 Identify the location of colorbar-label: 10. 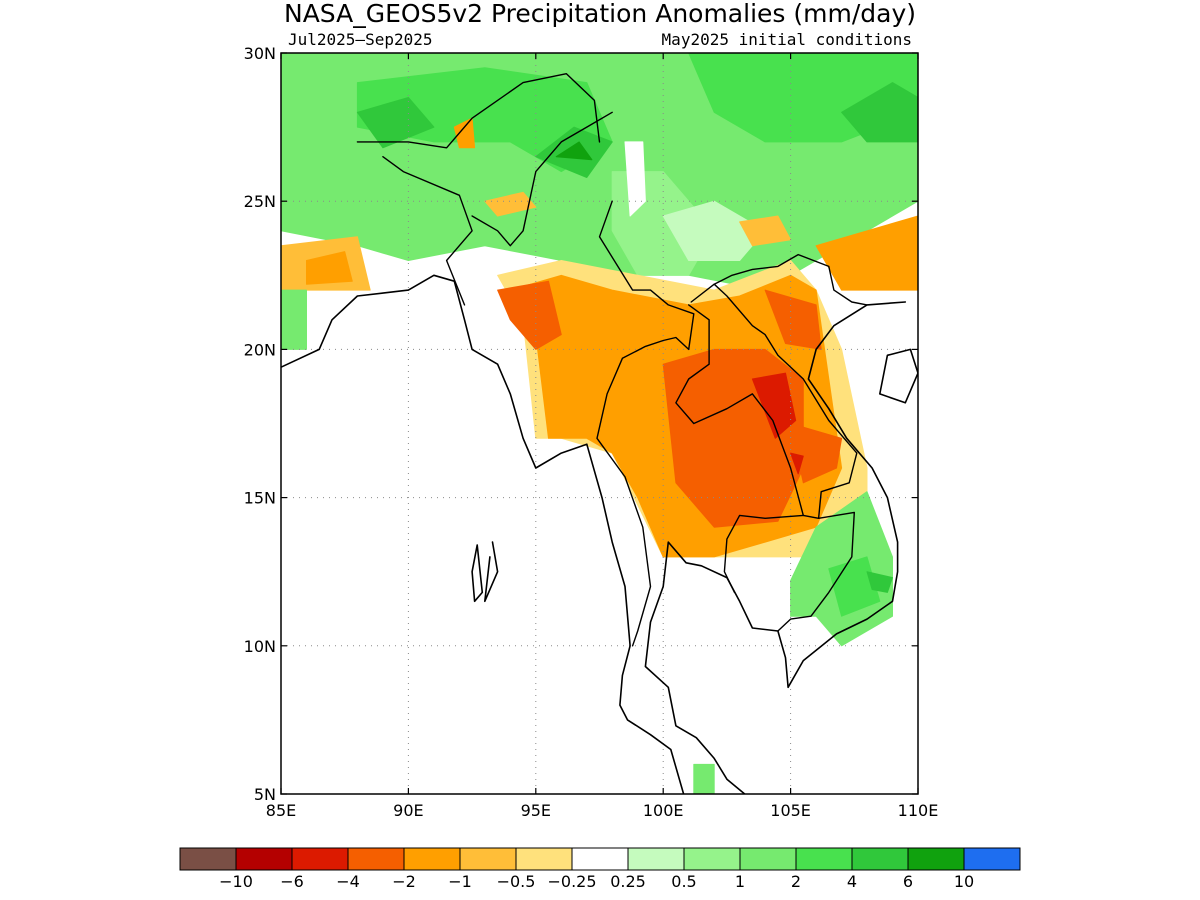
(964, 881).